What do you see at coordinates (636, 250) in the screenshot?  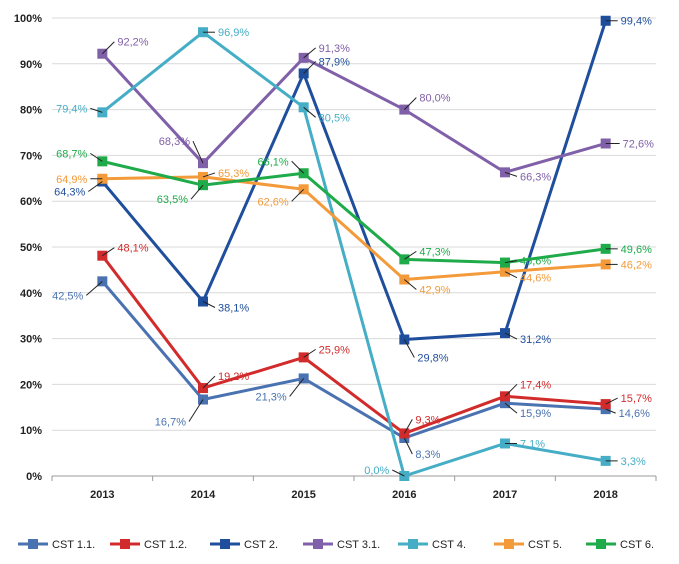 I see `data-label: 49,6%` at bounding box center [636, 250].